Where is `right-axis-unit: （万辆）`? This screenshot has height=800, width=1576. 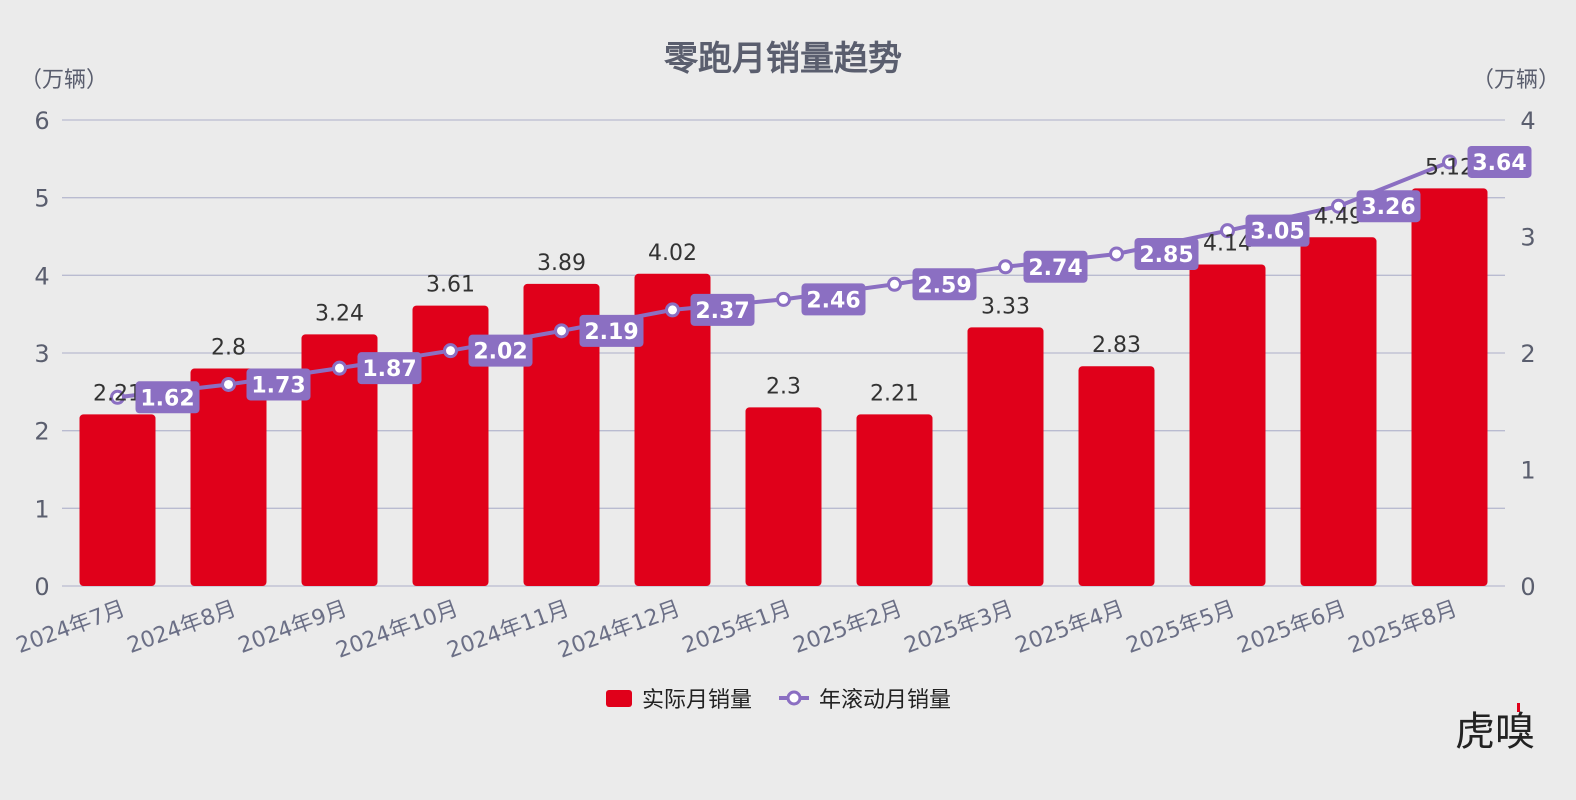 right-axis-unit: （万辆） is located at coordinates (1516, 80).